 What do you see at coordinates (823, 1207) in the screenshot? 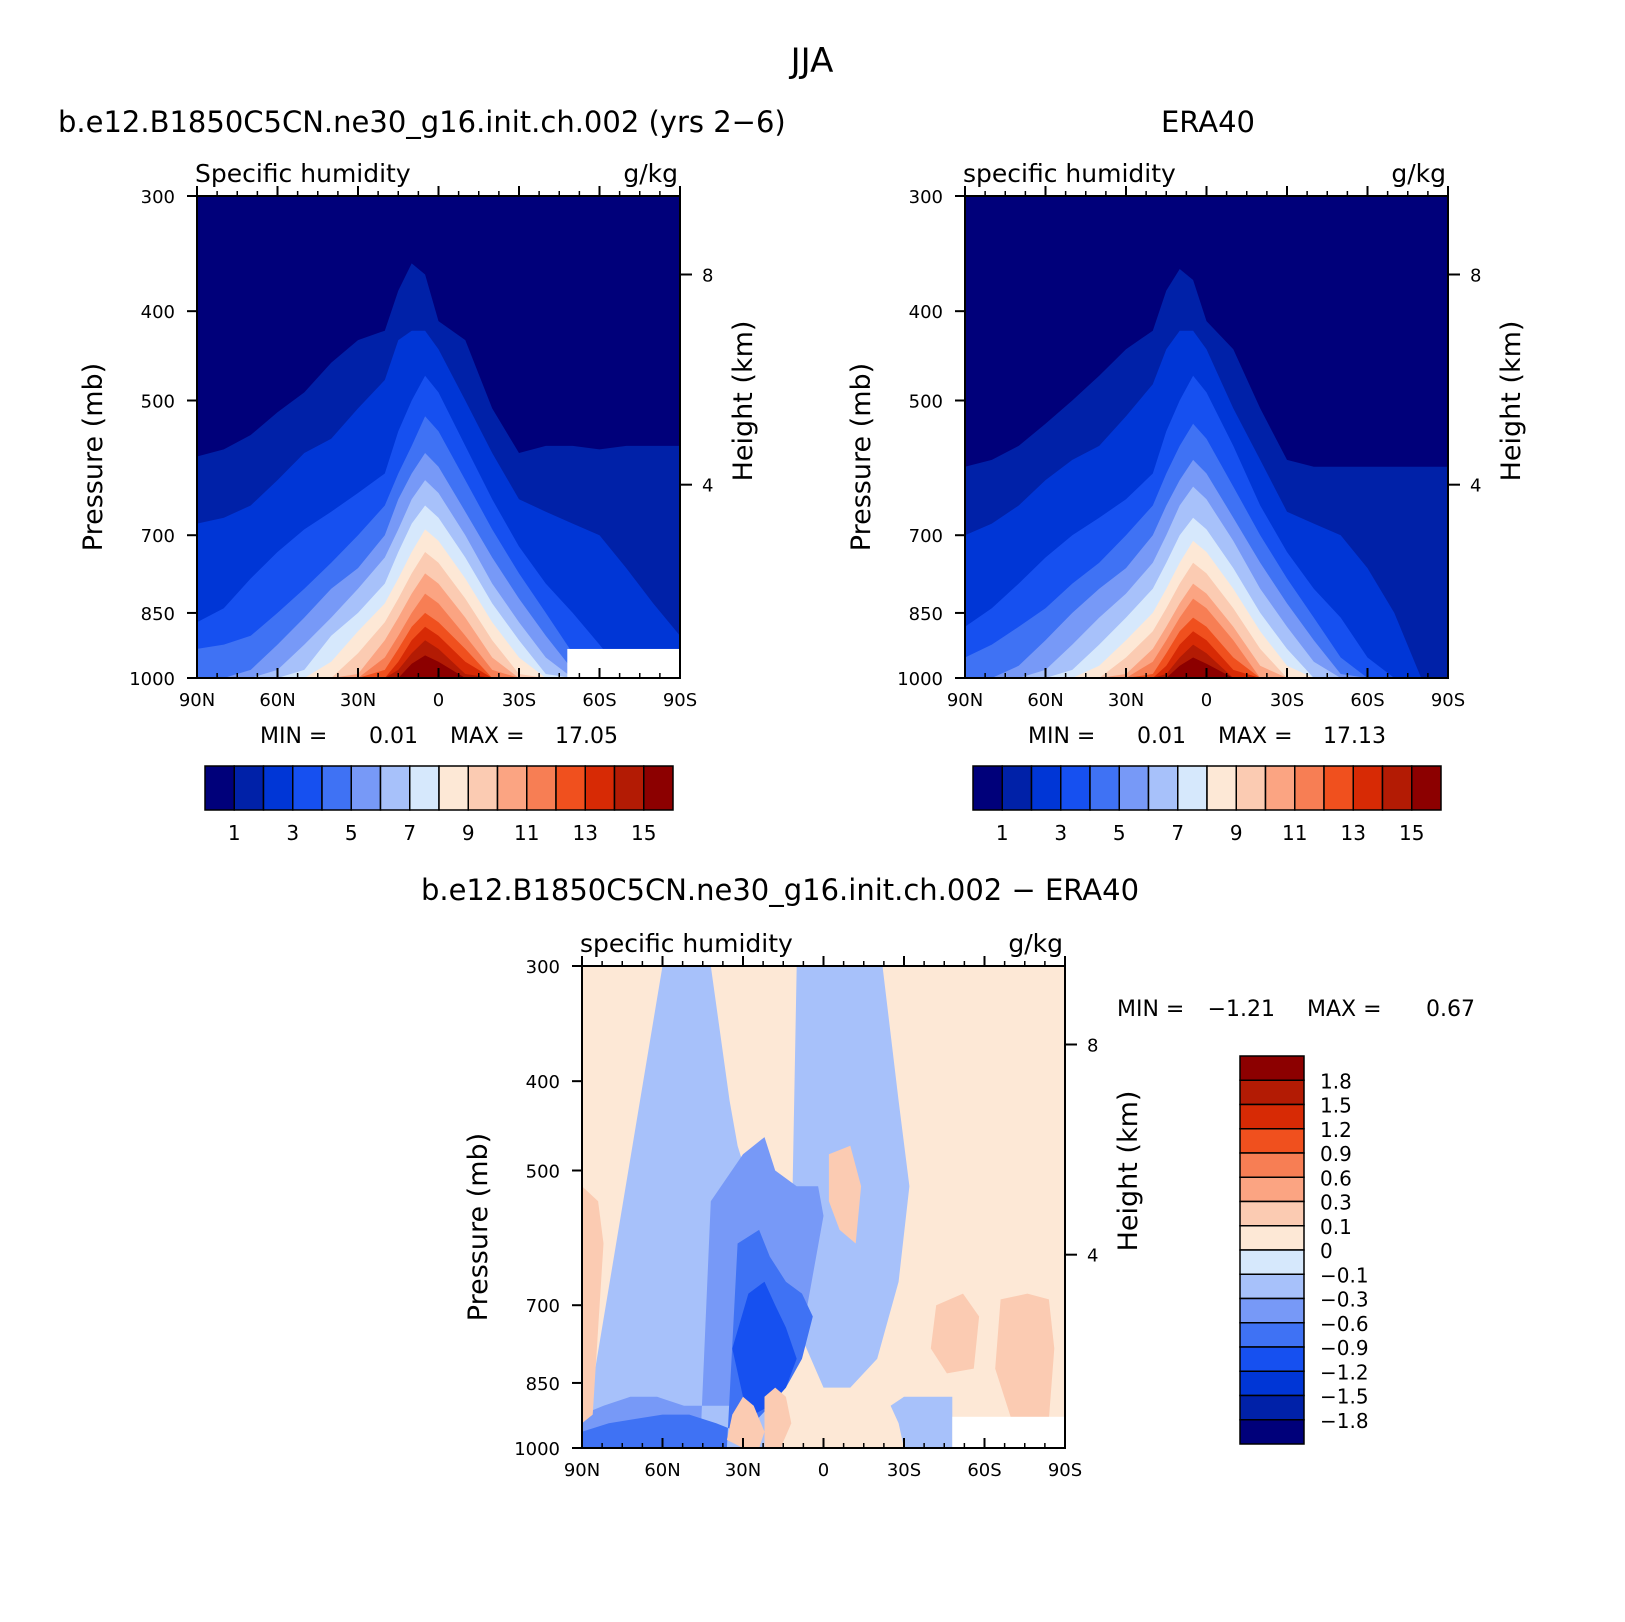
I see `plot-area` at bounding box center [823, 1207].